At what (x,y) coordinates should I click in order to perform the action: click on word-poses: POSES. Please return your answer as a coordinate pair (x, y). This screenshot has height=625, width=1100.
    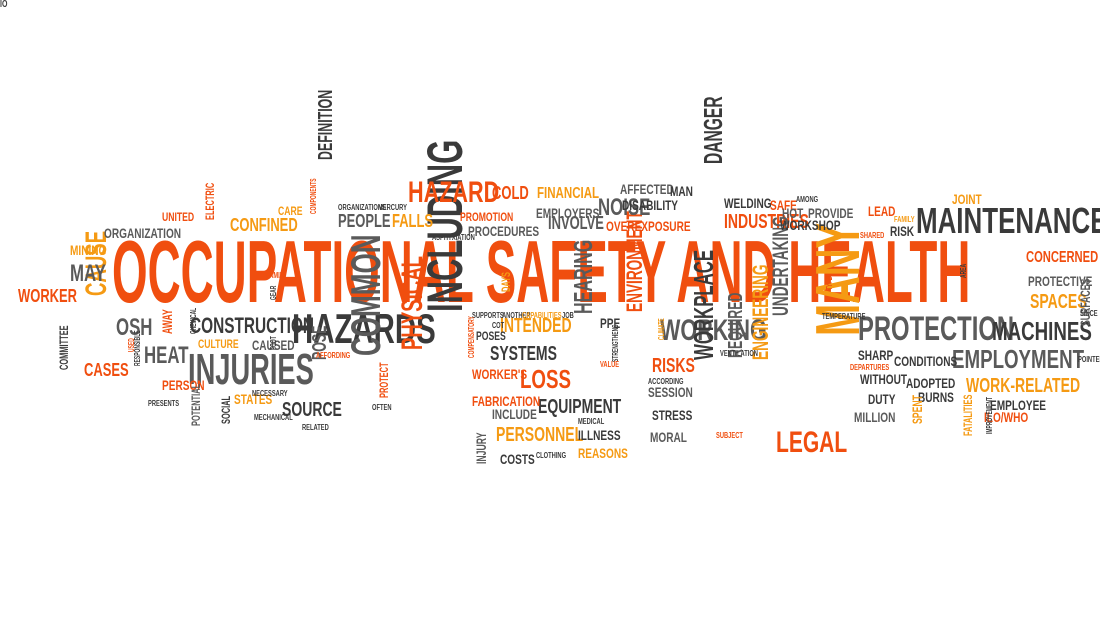
    Looking at the image, I should click on (491, 336).